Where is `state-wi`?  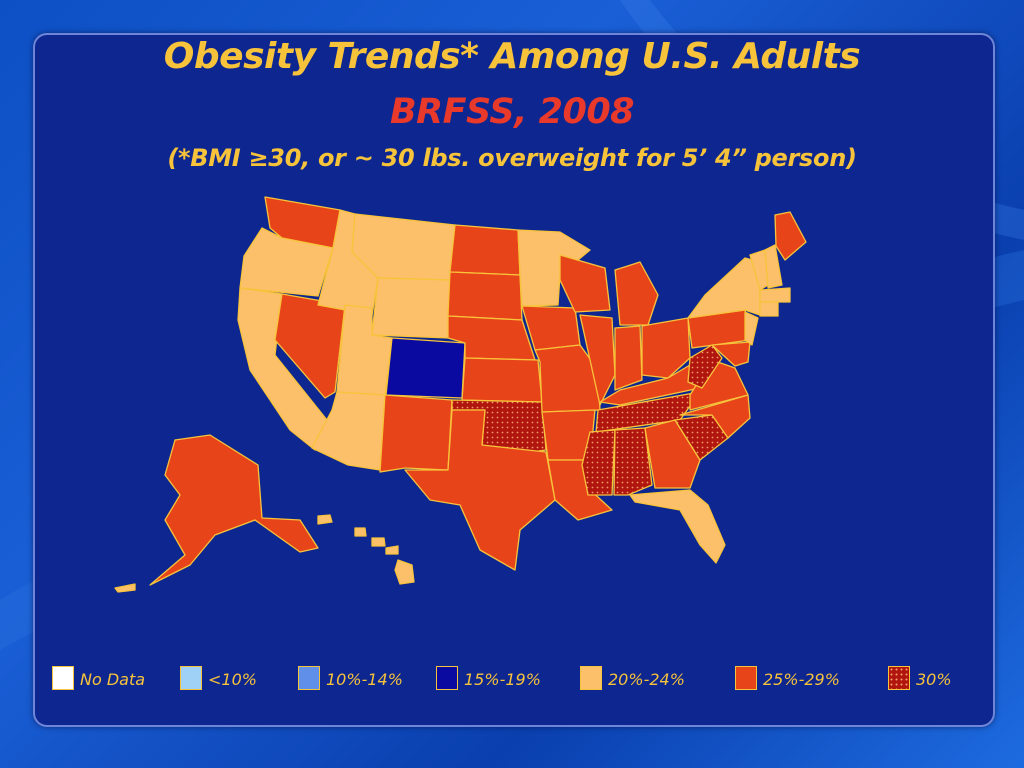
state-wi is located at coordinates (585, 283).